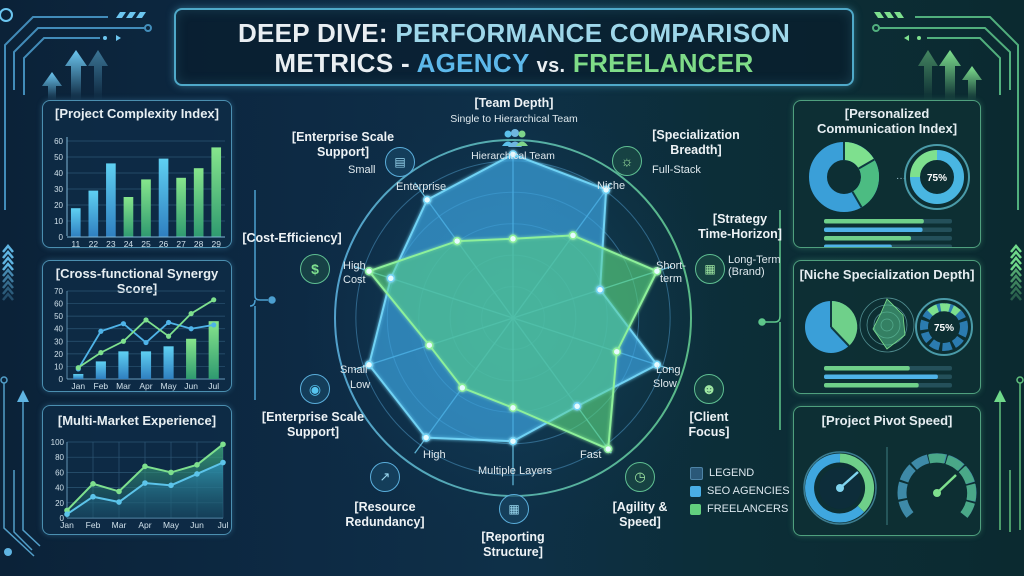  Describe the element at coordinates (513, 544) in the screenshot. I see `axis-title-reporting: [Reporting Structure]` at that location.